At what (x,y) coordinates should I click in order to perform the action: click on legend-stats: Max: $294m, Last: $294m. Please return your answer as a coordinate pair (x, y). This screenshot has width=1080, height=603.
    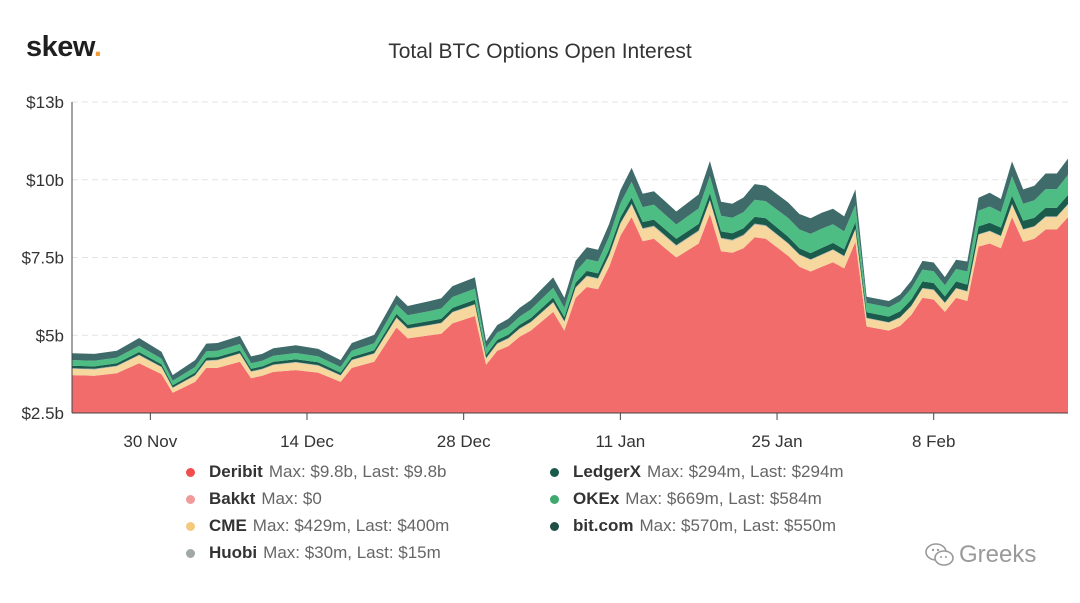
    Looking at the image, I should click on (745, 471).